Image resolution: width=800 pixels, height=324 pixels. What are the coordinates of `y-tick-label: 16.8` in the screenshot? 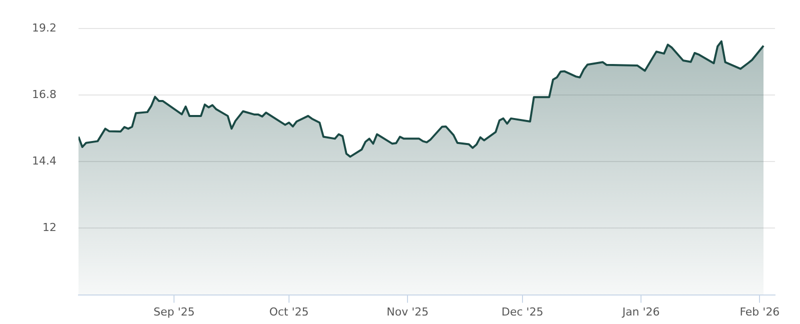 It's located at (44, 95).